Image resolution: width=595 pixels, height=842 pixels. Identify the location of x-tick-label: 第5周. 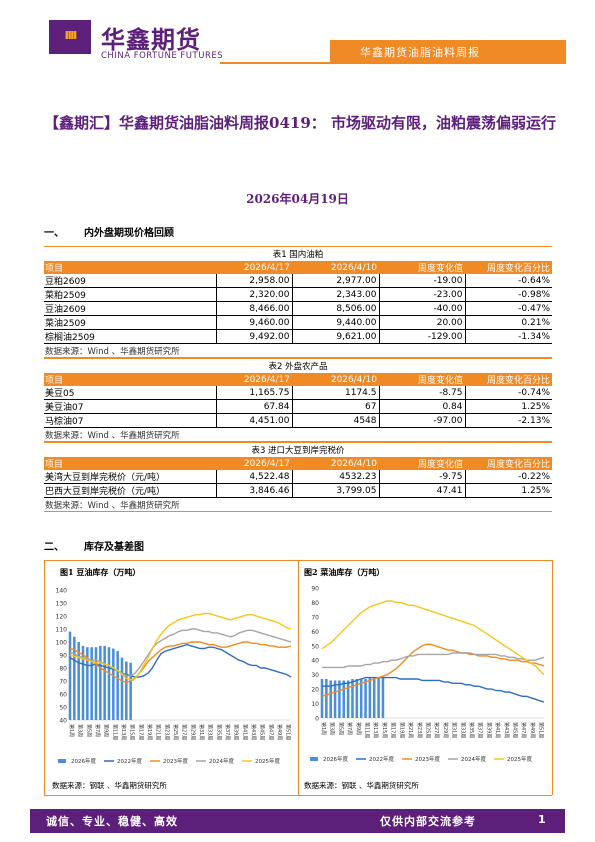
(340, 728).